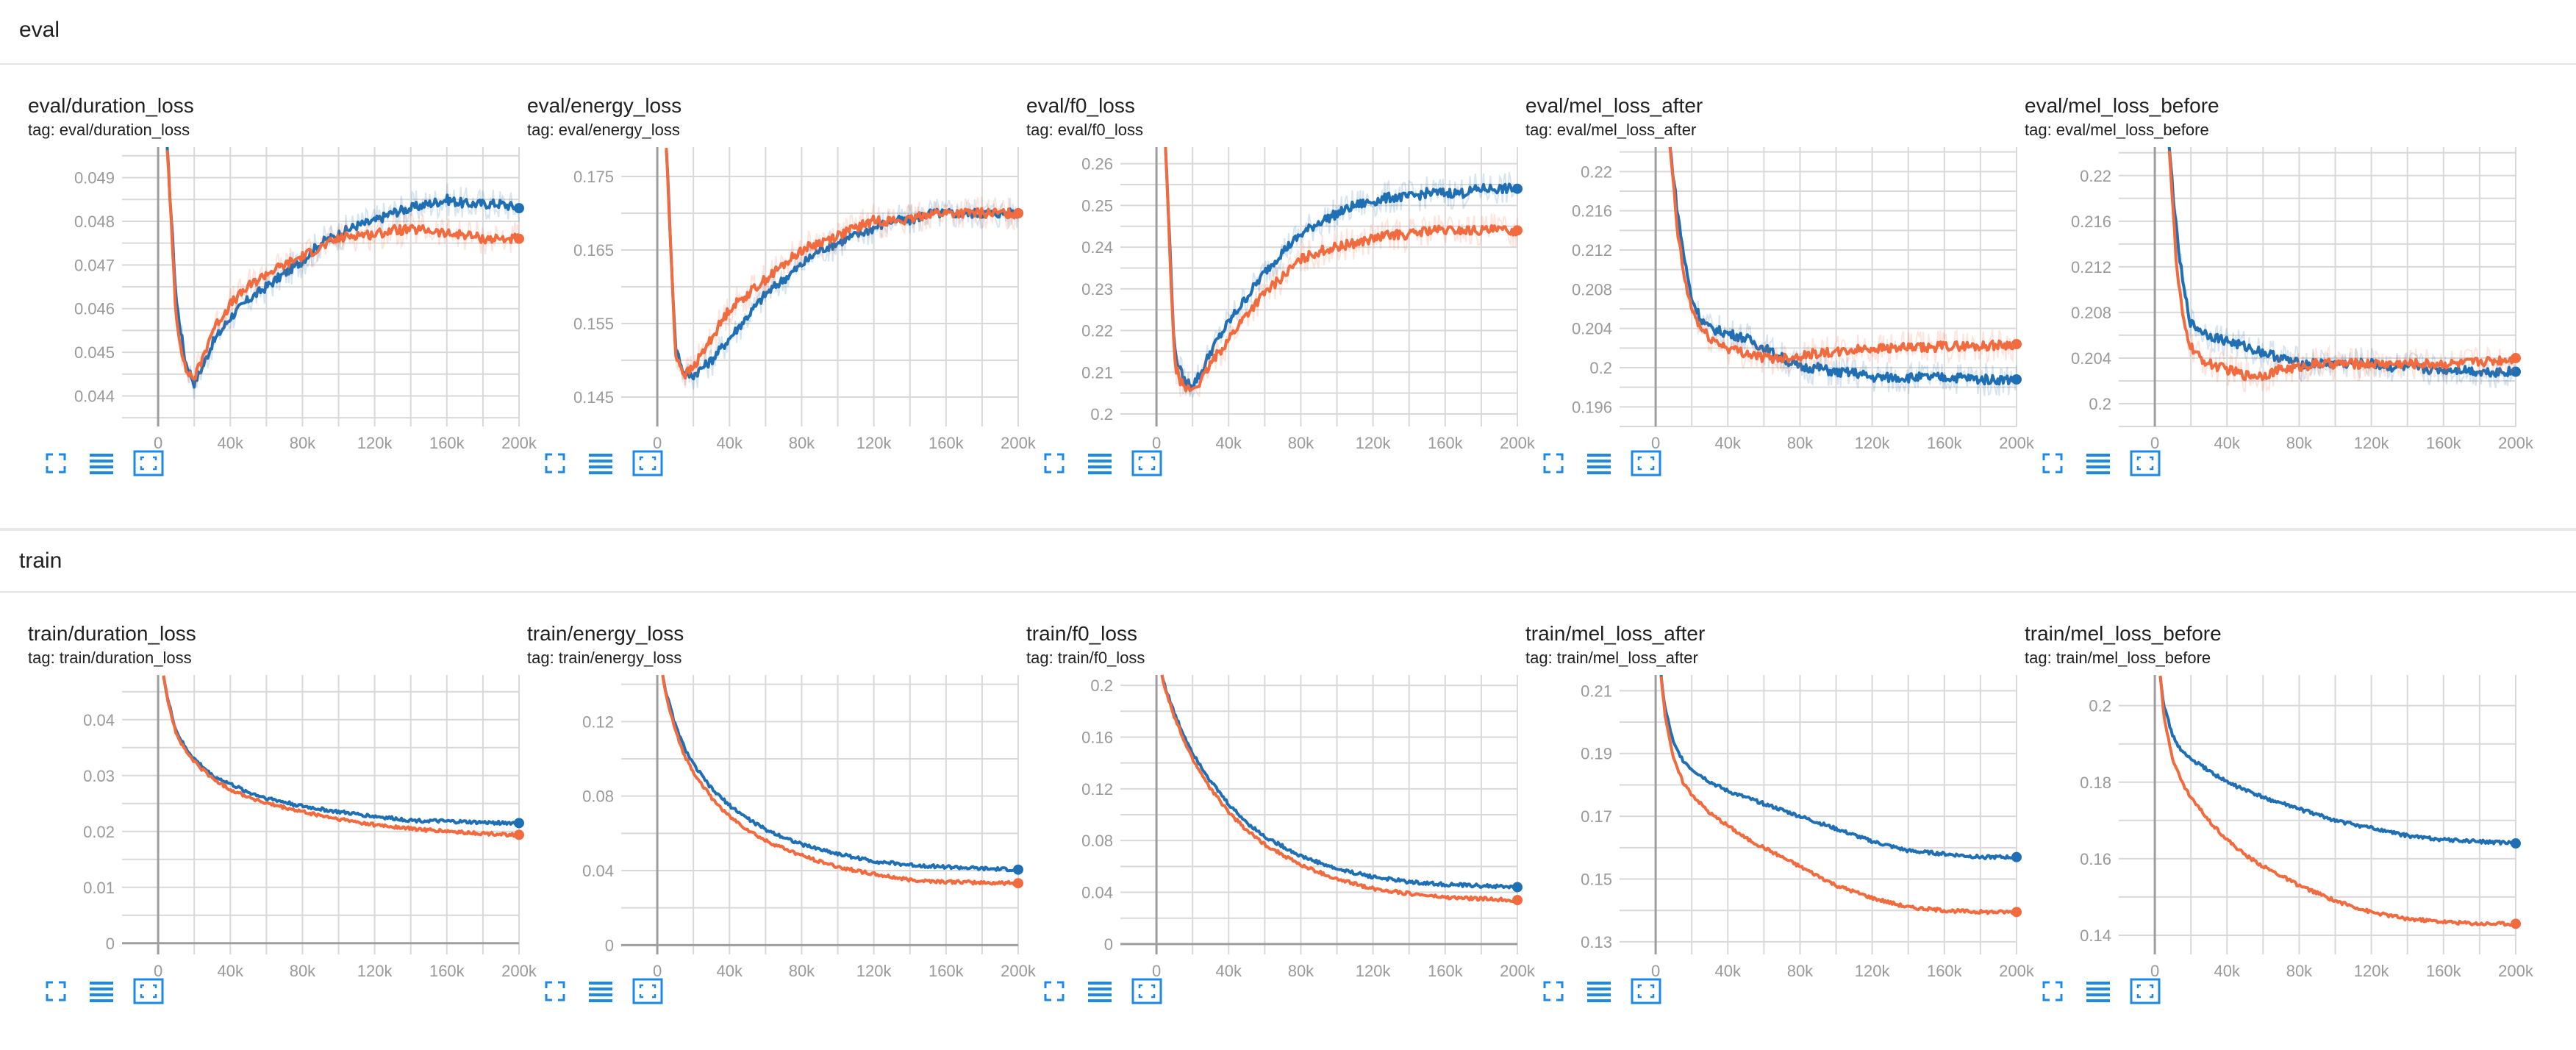 The width and height of the screenshot is (2576, 1050). What do you see at coordinates (94, 309) in the screenshot?
I see `y-tick-label: 0.046` at bounding box center [94, 309].